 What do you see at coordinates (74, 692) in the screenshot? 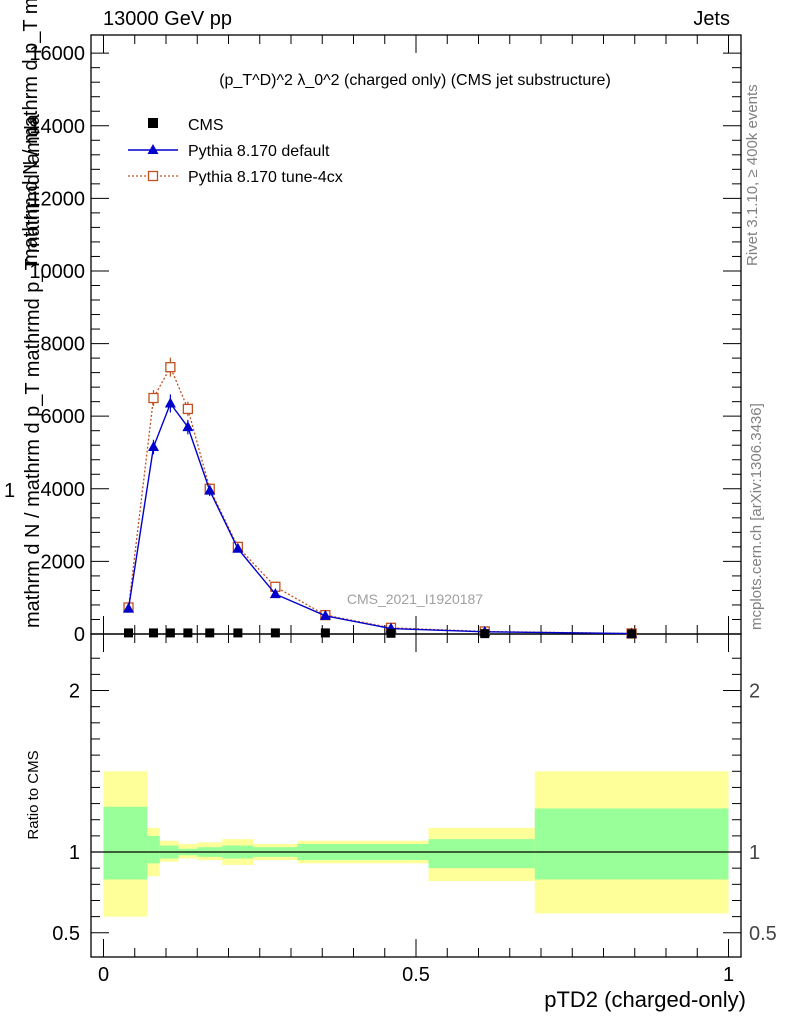
I see `ratio-ytick-label-left: 2` at bounding box center [74, 692].